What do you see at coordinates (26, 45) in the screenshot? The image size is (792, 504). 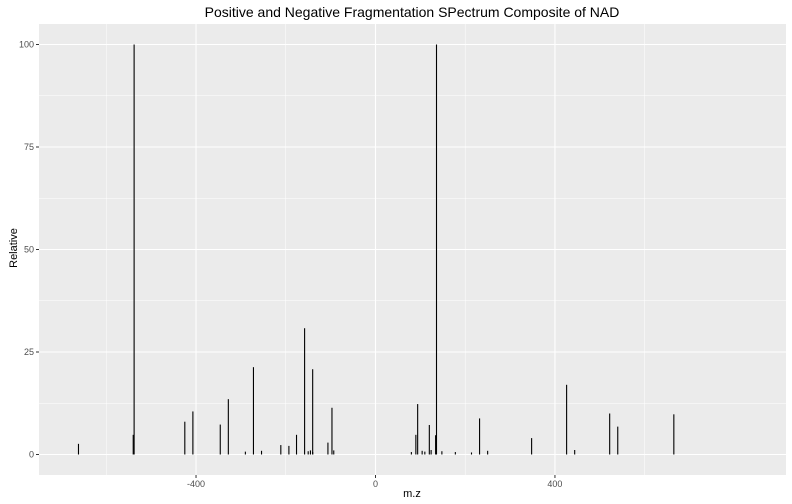 I see `y-tick-label: 100` at bounding box center [26, 45].